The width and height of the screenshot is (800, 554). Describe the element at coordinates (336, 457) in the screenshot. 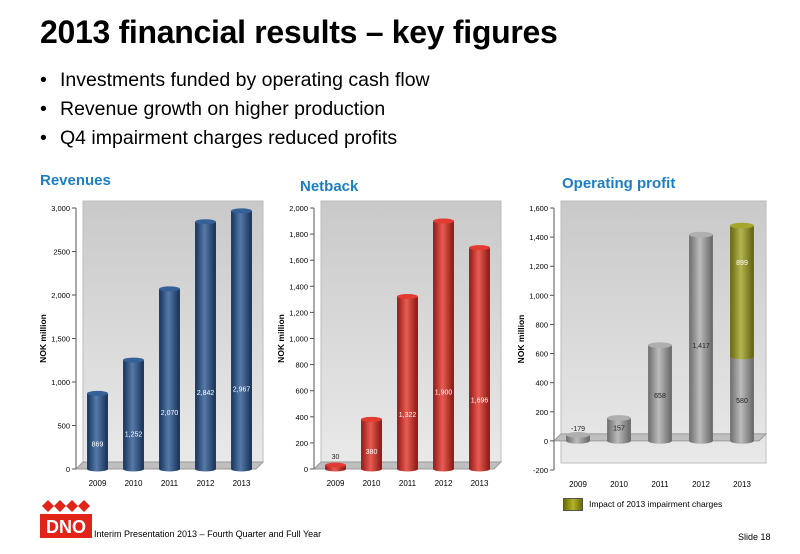

I see `data-label: 30` at that location.